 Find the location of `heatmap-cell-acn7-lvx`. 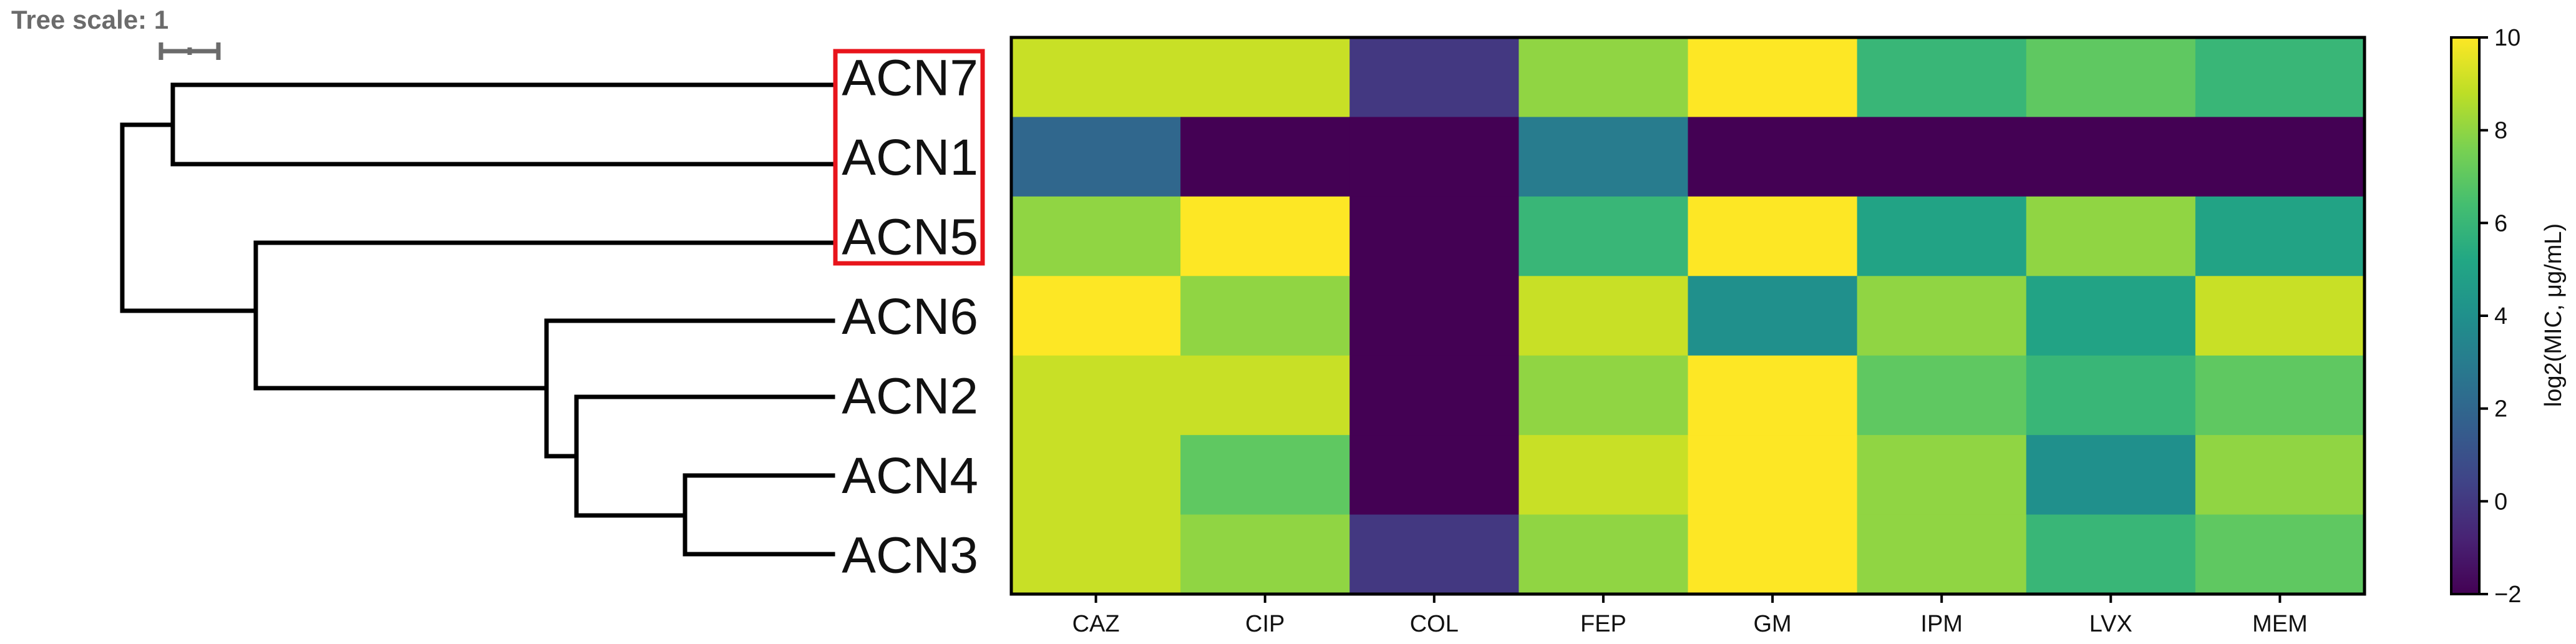

heatmap-cell-acn7-lvx is located at coordinates (2111, 77).